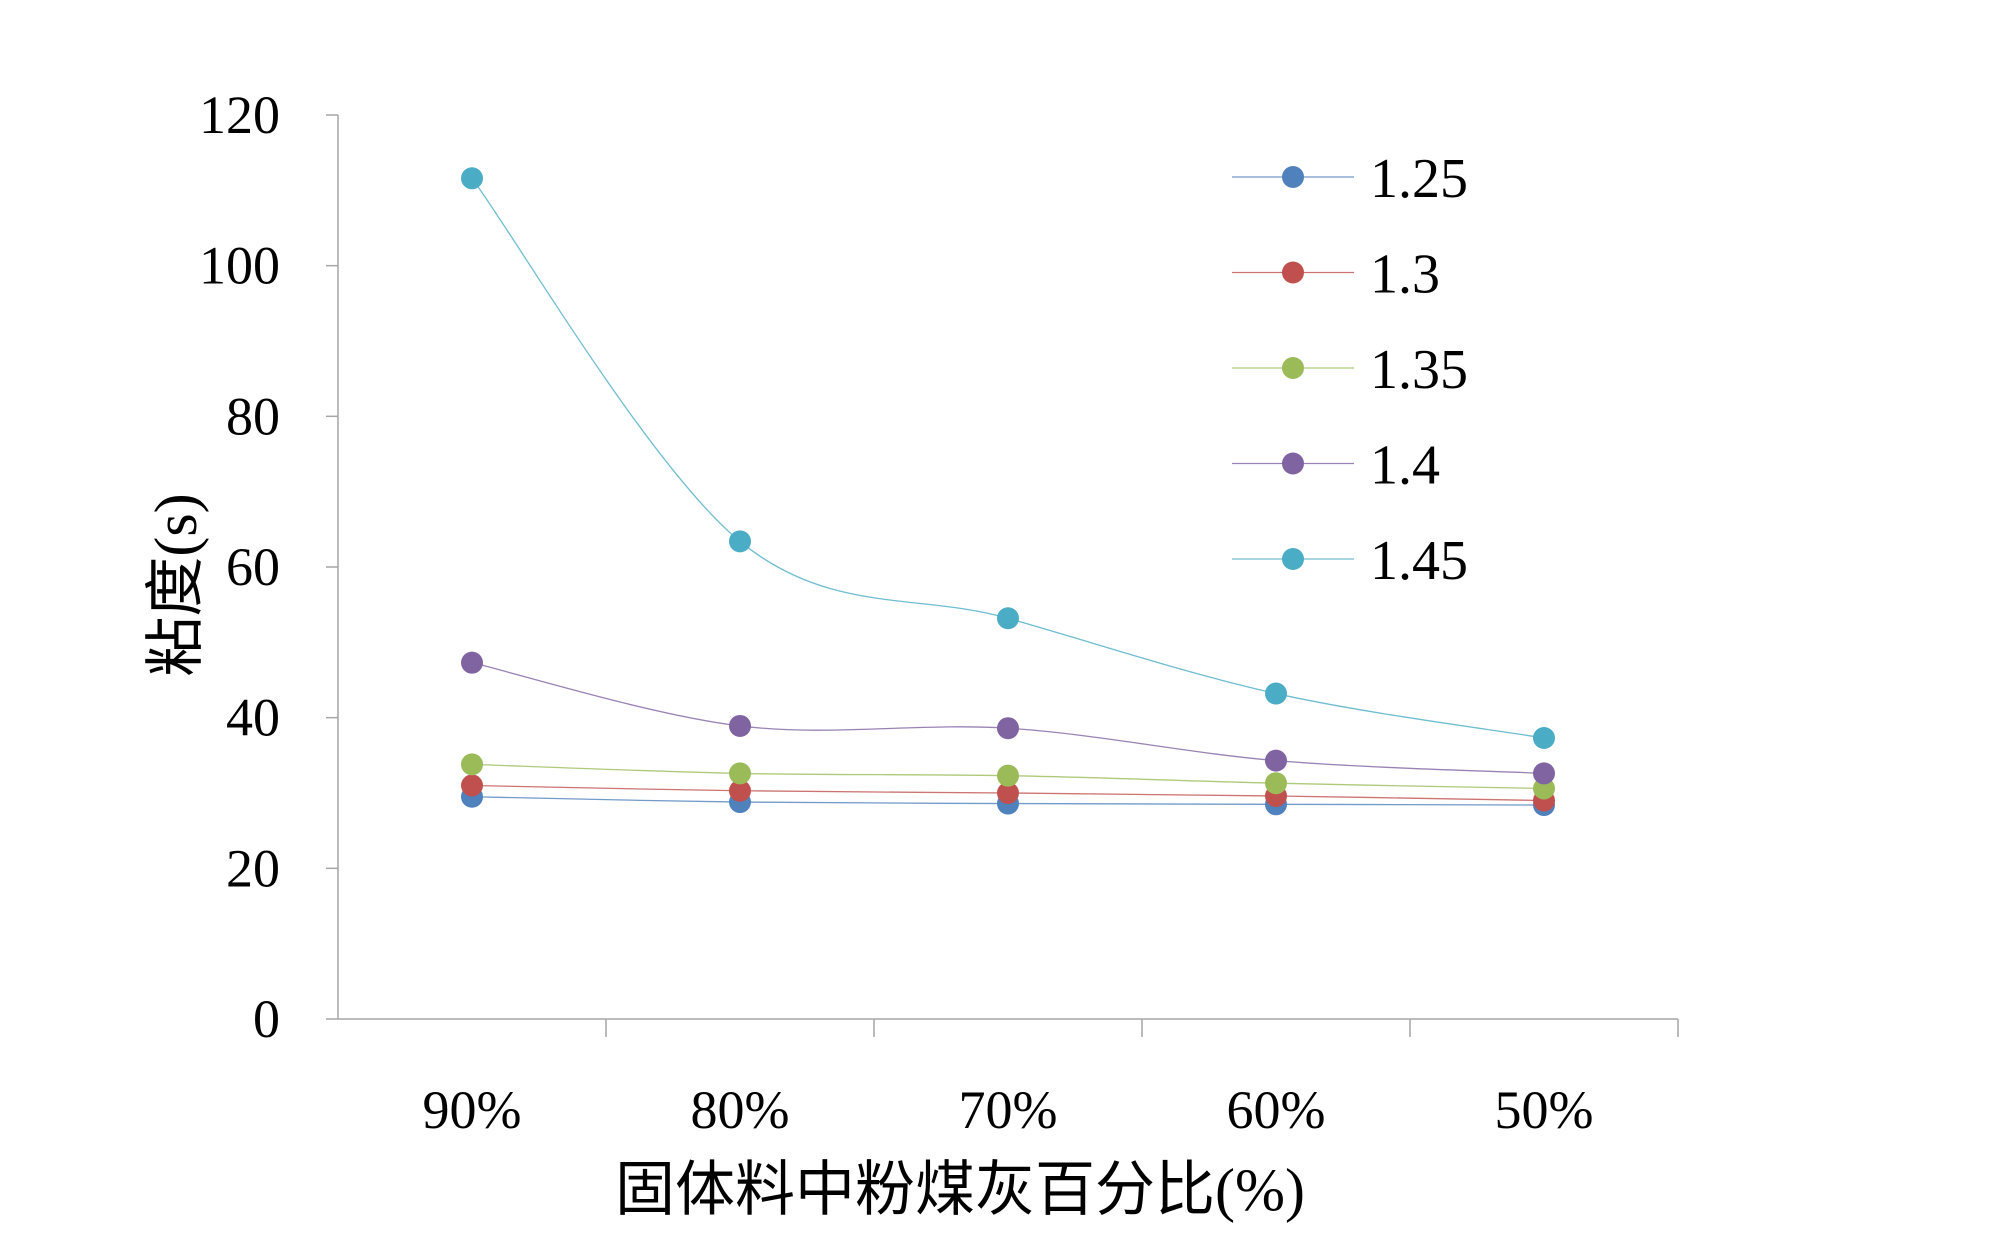  I want to click on x-axis-label: 固体料中粉煤灰百分比(%), so click(960, 1190).